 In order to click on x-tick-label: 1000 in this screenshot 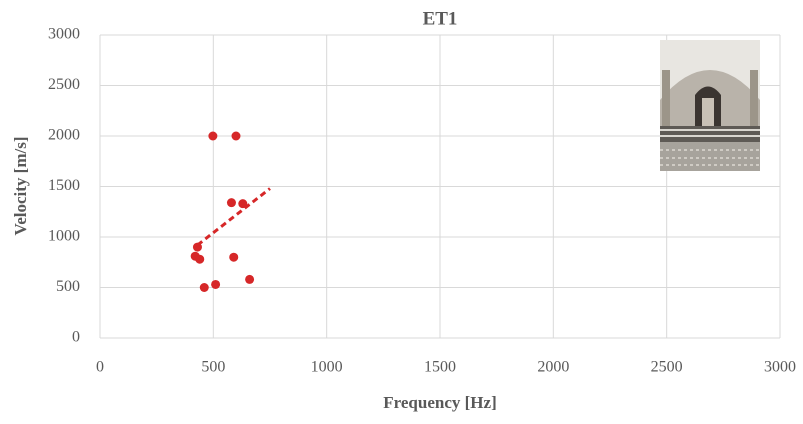, I will do `click(327, 367)`.